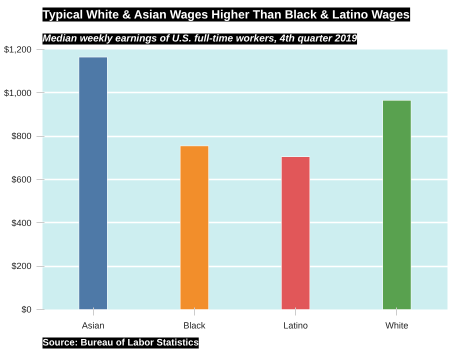 This screenshot has height=350, width=455. What do you see at coordinates (21, 266) in the screenshot?
I see `y-tick-label: $200` at bounding box center [21, 266].